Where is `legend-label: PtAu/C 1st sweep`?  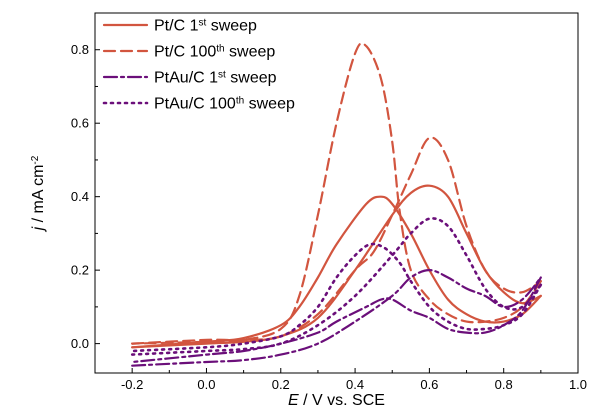 legend-label: PtAu/C 1st sweep is located at coordinates (215, 78).